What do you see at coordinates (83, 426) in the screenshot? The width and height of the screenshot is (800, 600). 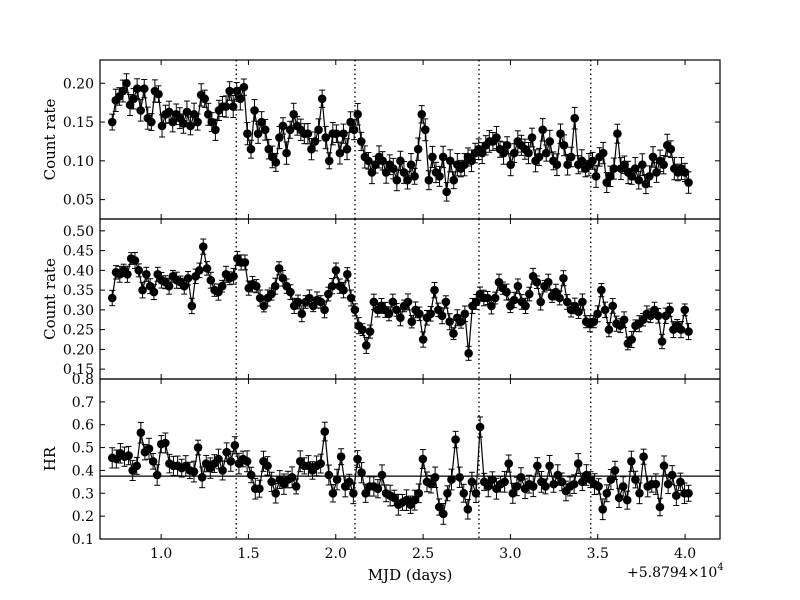 I see `y-tick-label: 0.6` at bounding box center [83, 426].